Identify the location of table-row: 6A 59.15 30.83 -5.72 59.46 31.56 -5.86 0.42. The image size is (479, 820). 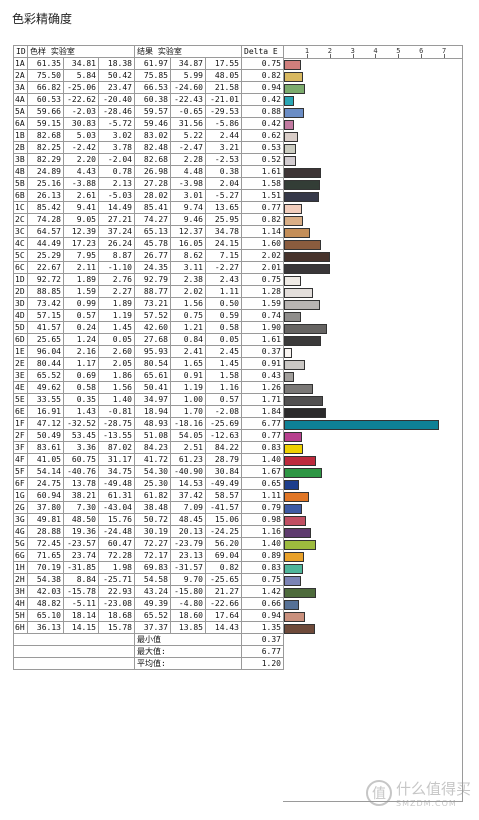
(148, 123).